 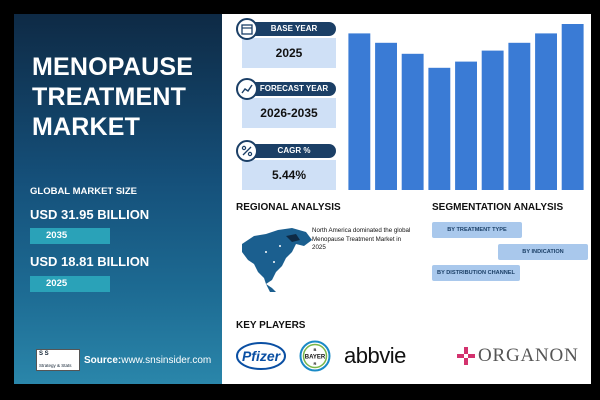 I want to click on segment-distribution-channel: BY DISTRIBUTION CHANNEL, so click(x=476, y=273).